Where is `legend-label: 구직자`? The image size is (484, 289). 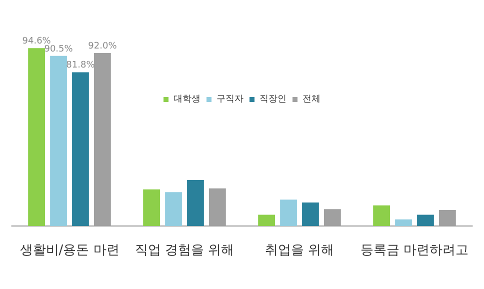 legend-label: 구직자 is located at coordinates (230, 99).